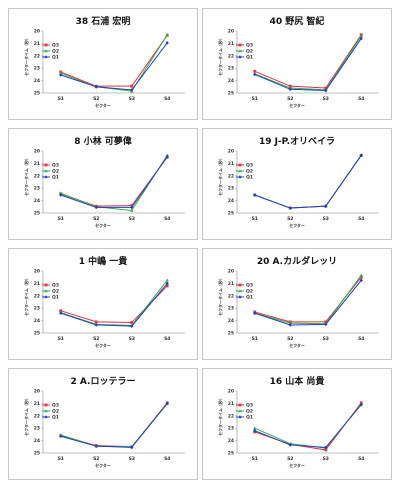  Describe the element at coordinates (297, 382) in the screenshot. I see `chart-title: 16 山本 尚貴` at that location.